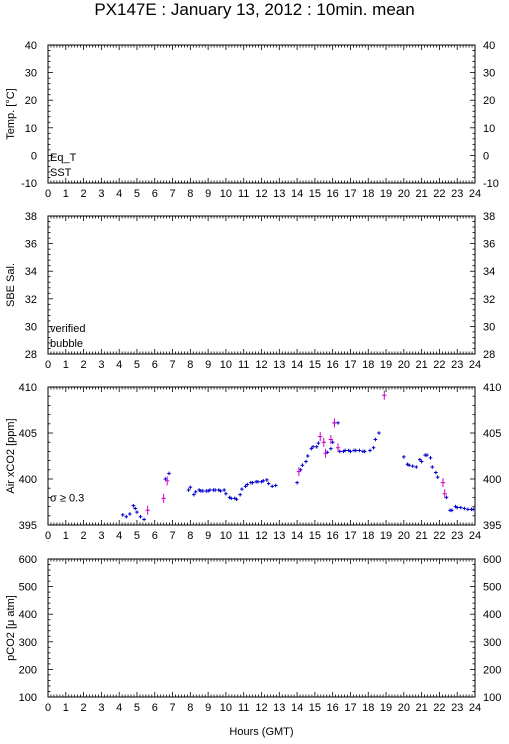 The width and height of the screenshot is (509, 744). What do you see at coordinates (190, 536) in the screenshot?
I see `xco2-x-tick-label: 8` at bounding box center [190, 536].